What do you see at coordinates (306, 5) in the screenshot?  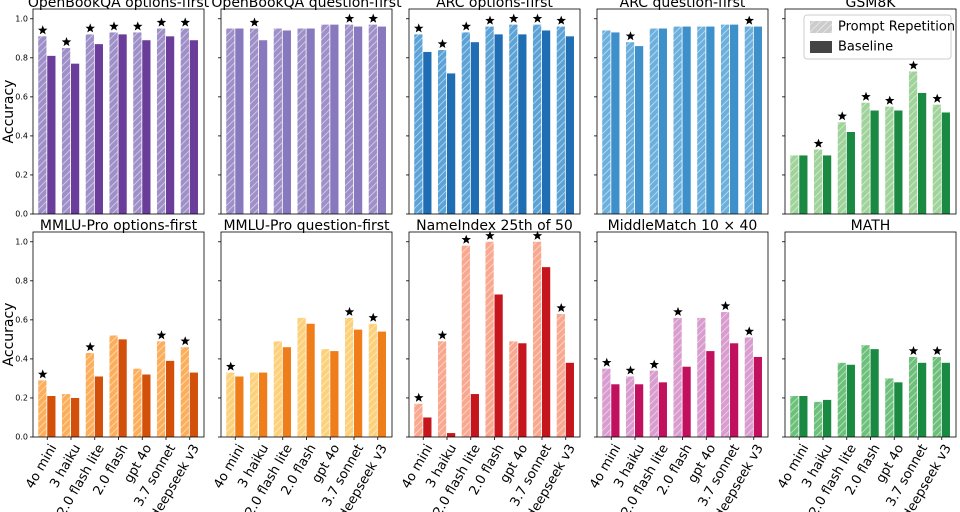 I see `panel-title: OpenBookQA question-first` at bounding box center [306, 5].